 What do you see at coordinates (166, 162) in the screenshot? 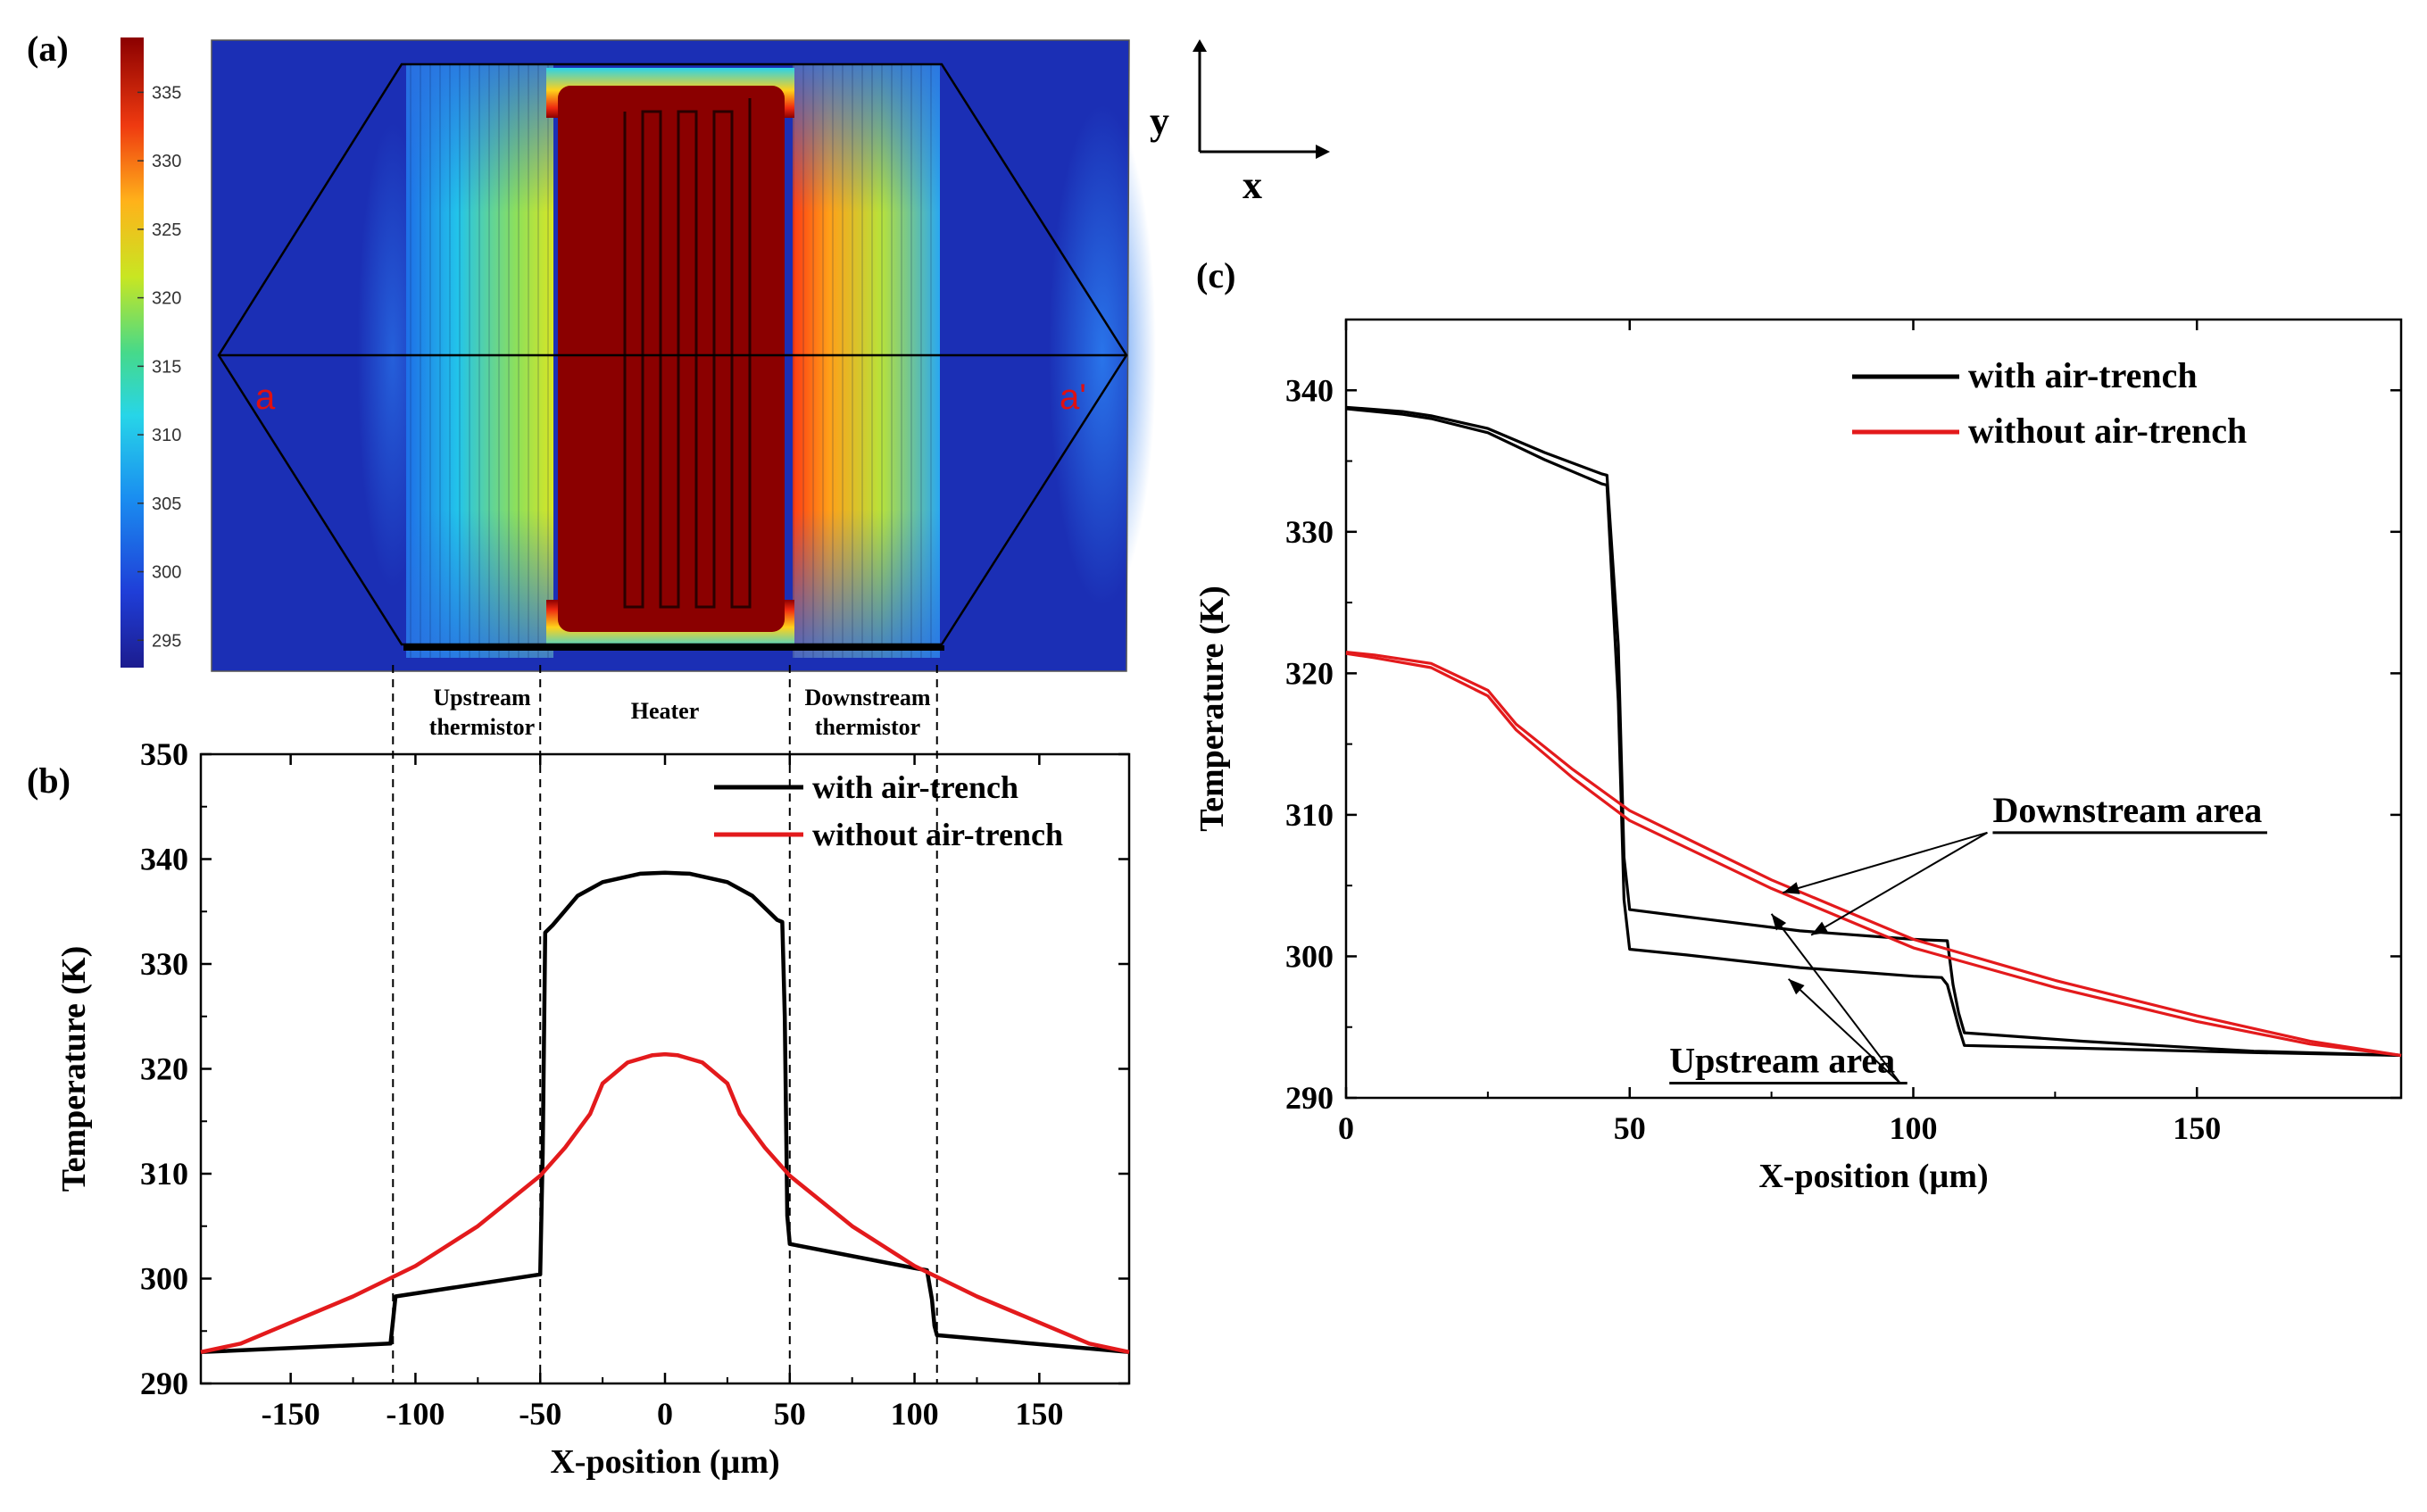
I see `colorbar-tick-label: 330` at bounding box center [166, 162].